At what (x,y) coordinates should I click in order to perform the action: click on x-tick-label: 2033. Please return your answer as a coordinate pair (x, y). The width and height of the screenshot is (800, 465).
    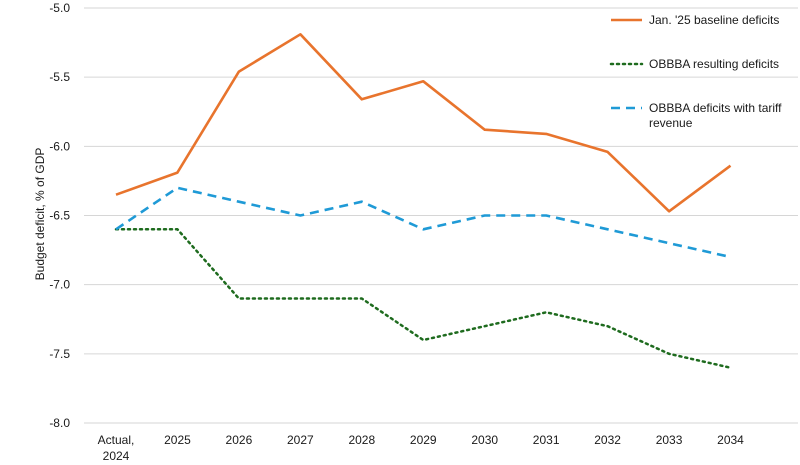
    Looking at the image, I should click on (669, 440).